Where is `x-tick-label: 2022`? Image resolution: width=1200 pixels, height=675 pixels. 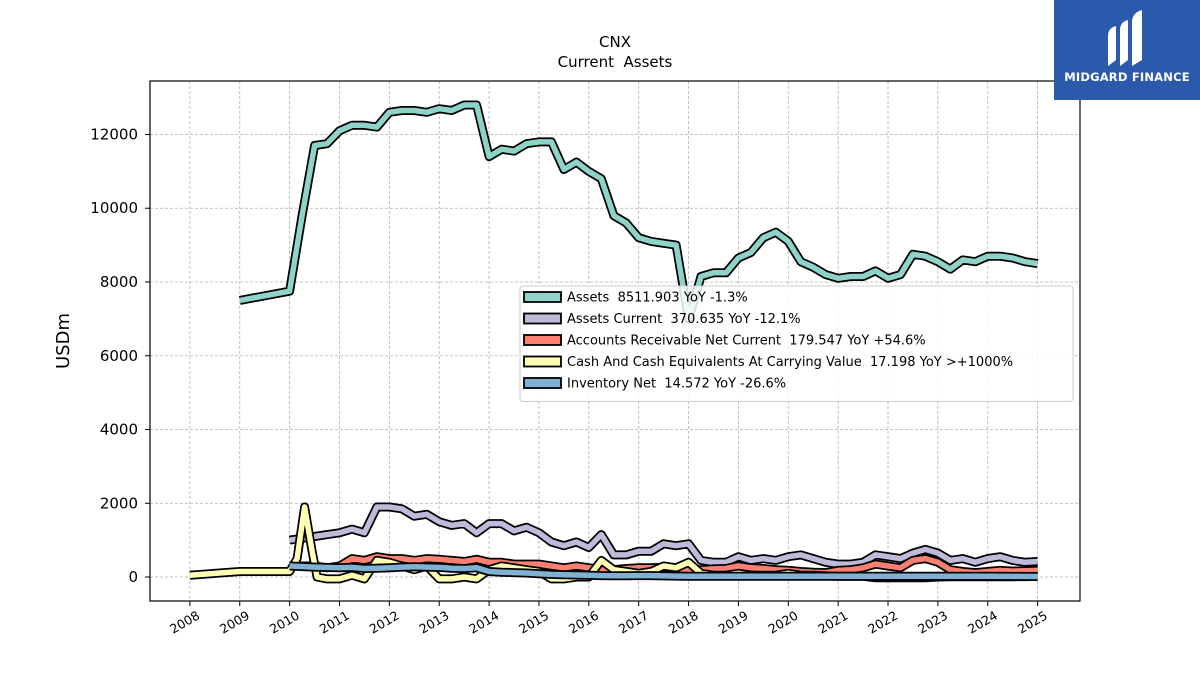 x-tick-label: 2022 is located at coordinates (882, 622).